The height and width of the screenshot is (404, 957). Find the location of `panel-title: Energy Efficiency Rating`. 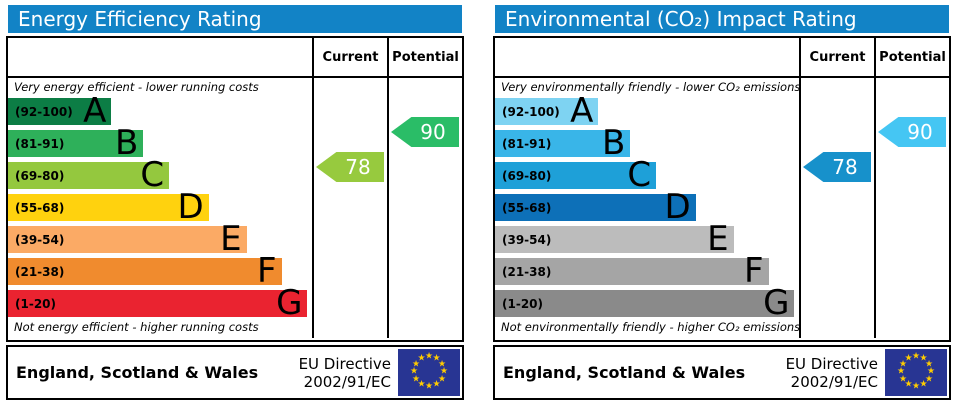

panel-title: Energy Efficiency Rating is located at coordinates (235, 19).